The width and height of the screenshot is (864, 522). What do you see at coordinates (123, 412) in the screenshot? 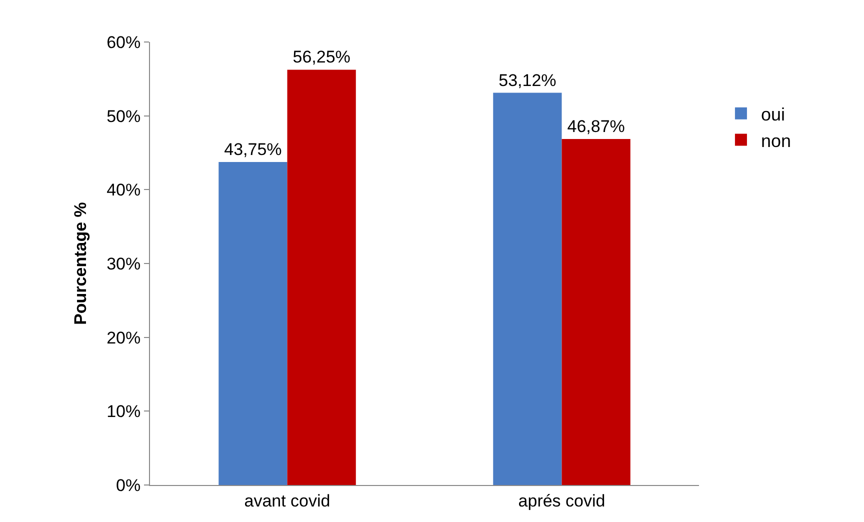
I see `y-tick-label: 10%` at bounding box center [123, 412].